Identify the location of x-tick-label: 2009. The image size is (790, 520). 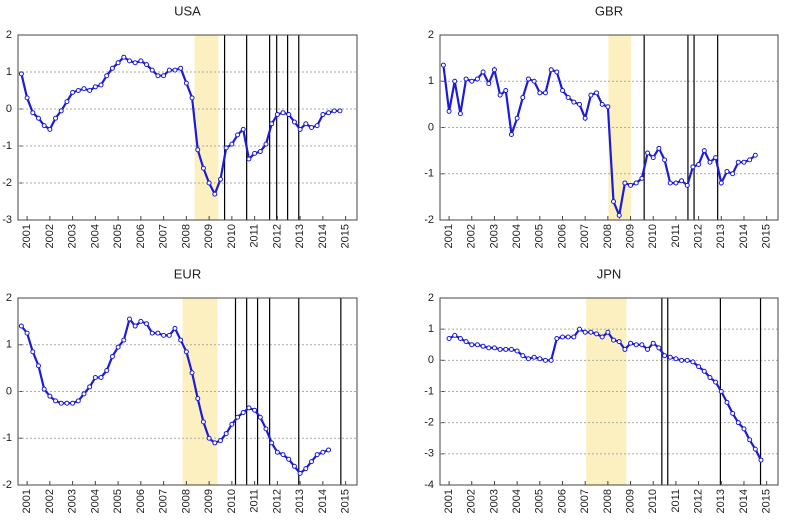
(209, 501).